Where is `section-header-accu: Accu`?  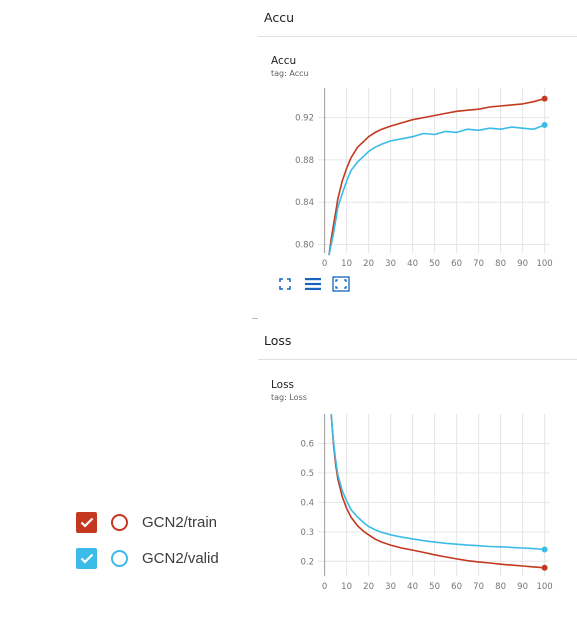 section-header-accu: Accu is located at coordinates (417, 18).